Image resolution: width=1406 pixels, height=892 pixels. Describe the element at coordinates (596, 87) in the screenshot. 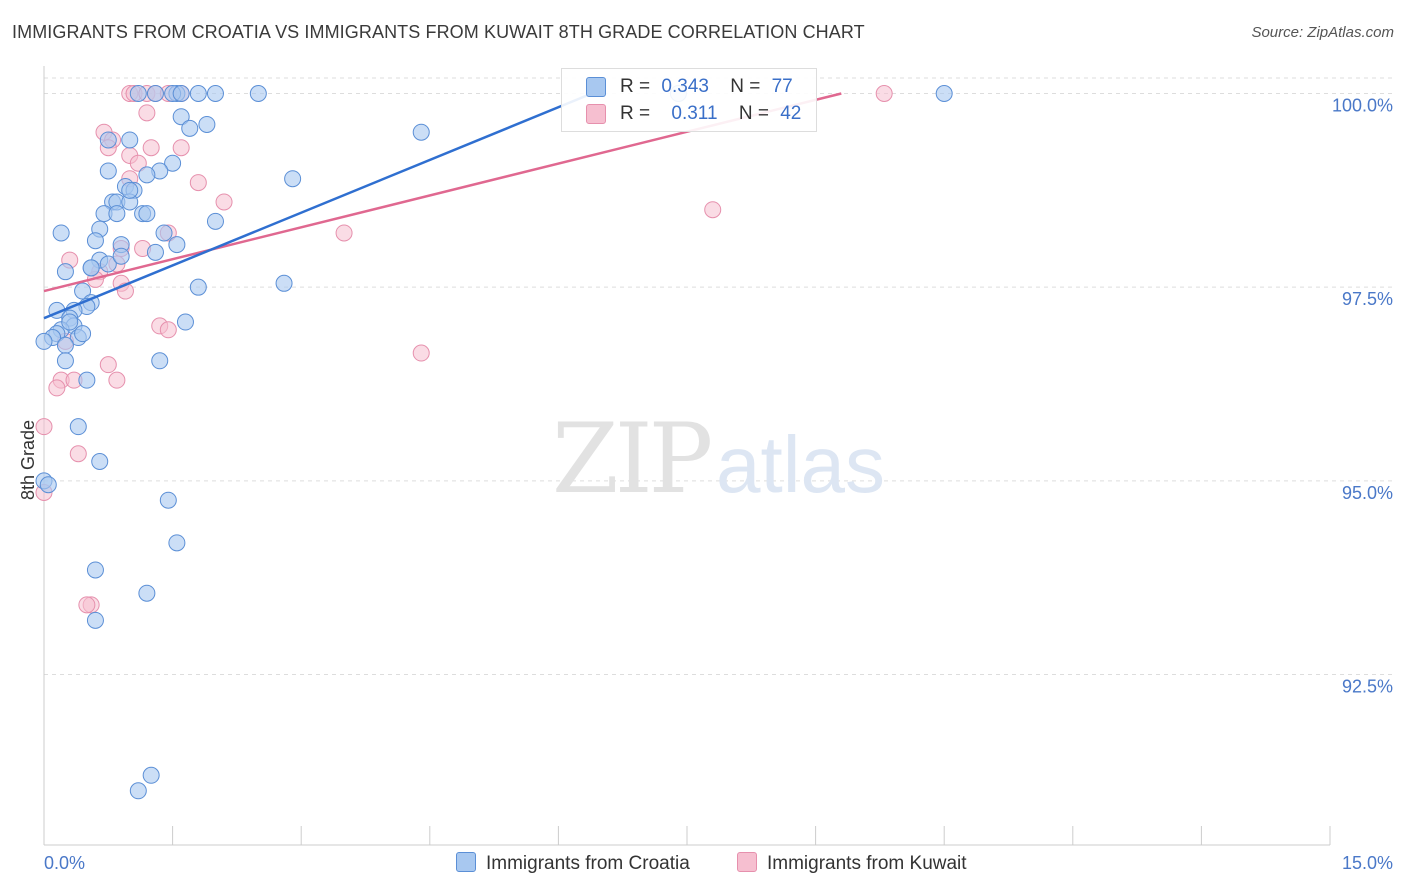

I see `croatia-swatch` at that location.